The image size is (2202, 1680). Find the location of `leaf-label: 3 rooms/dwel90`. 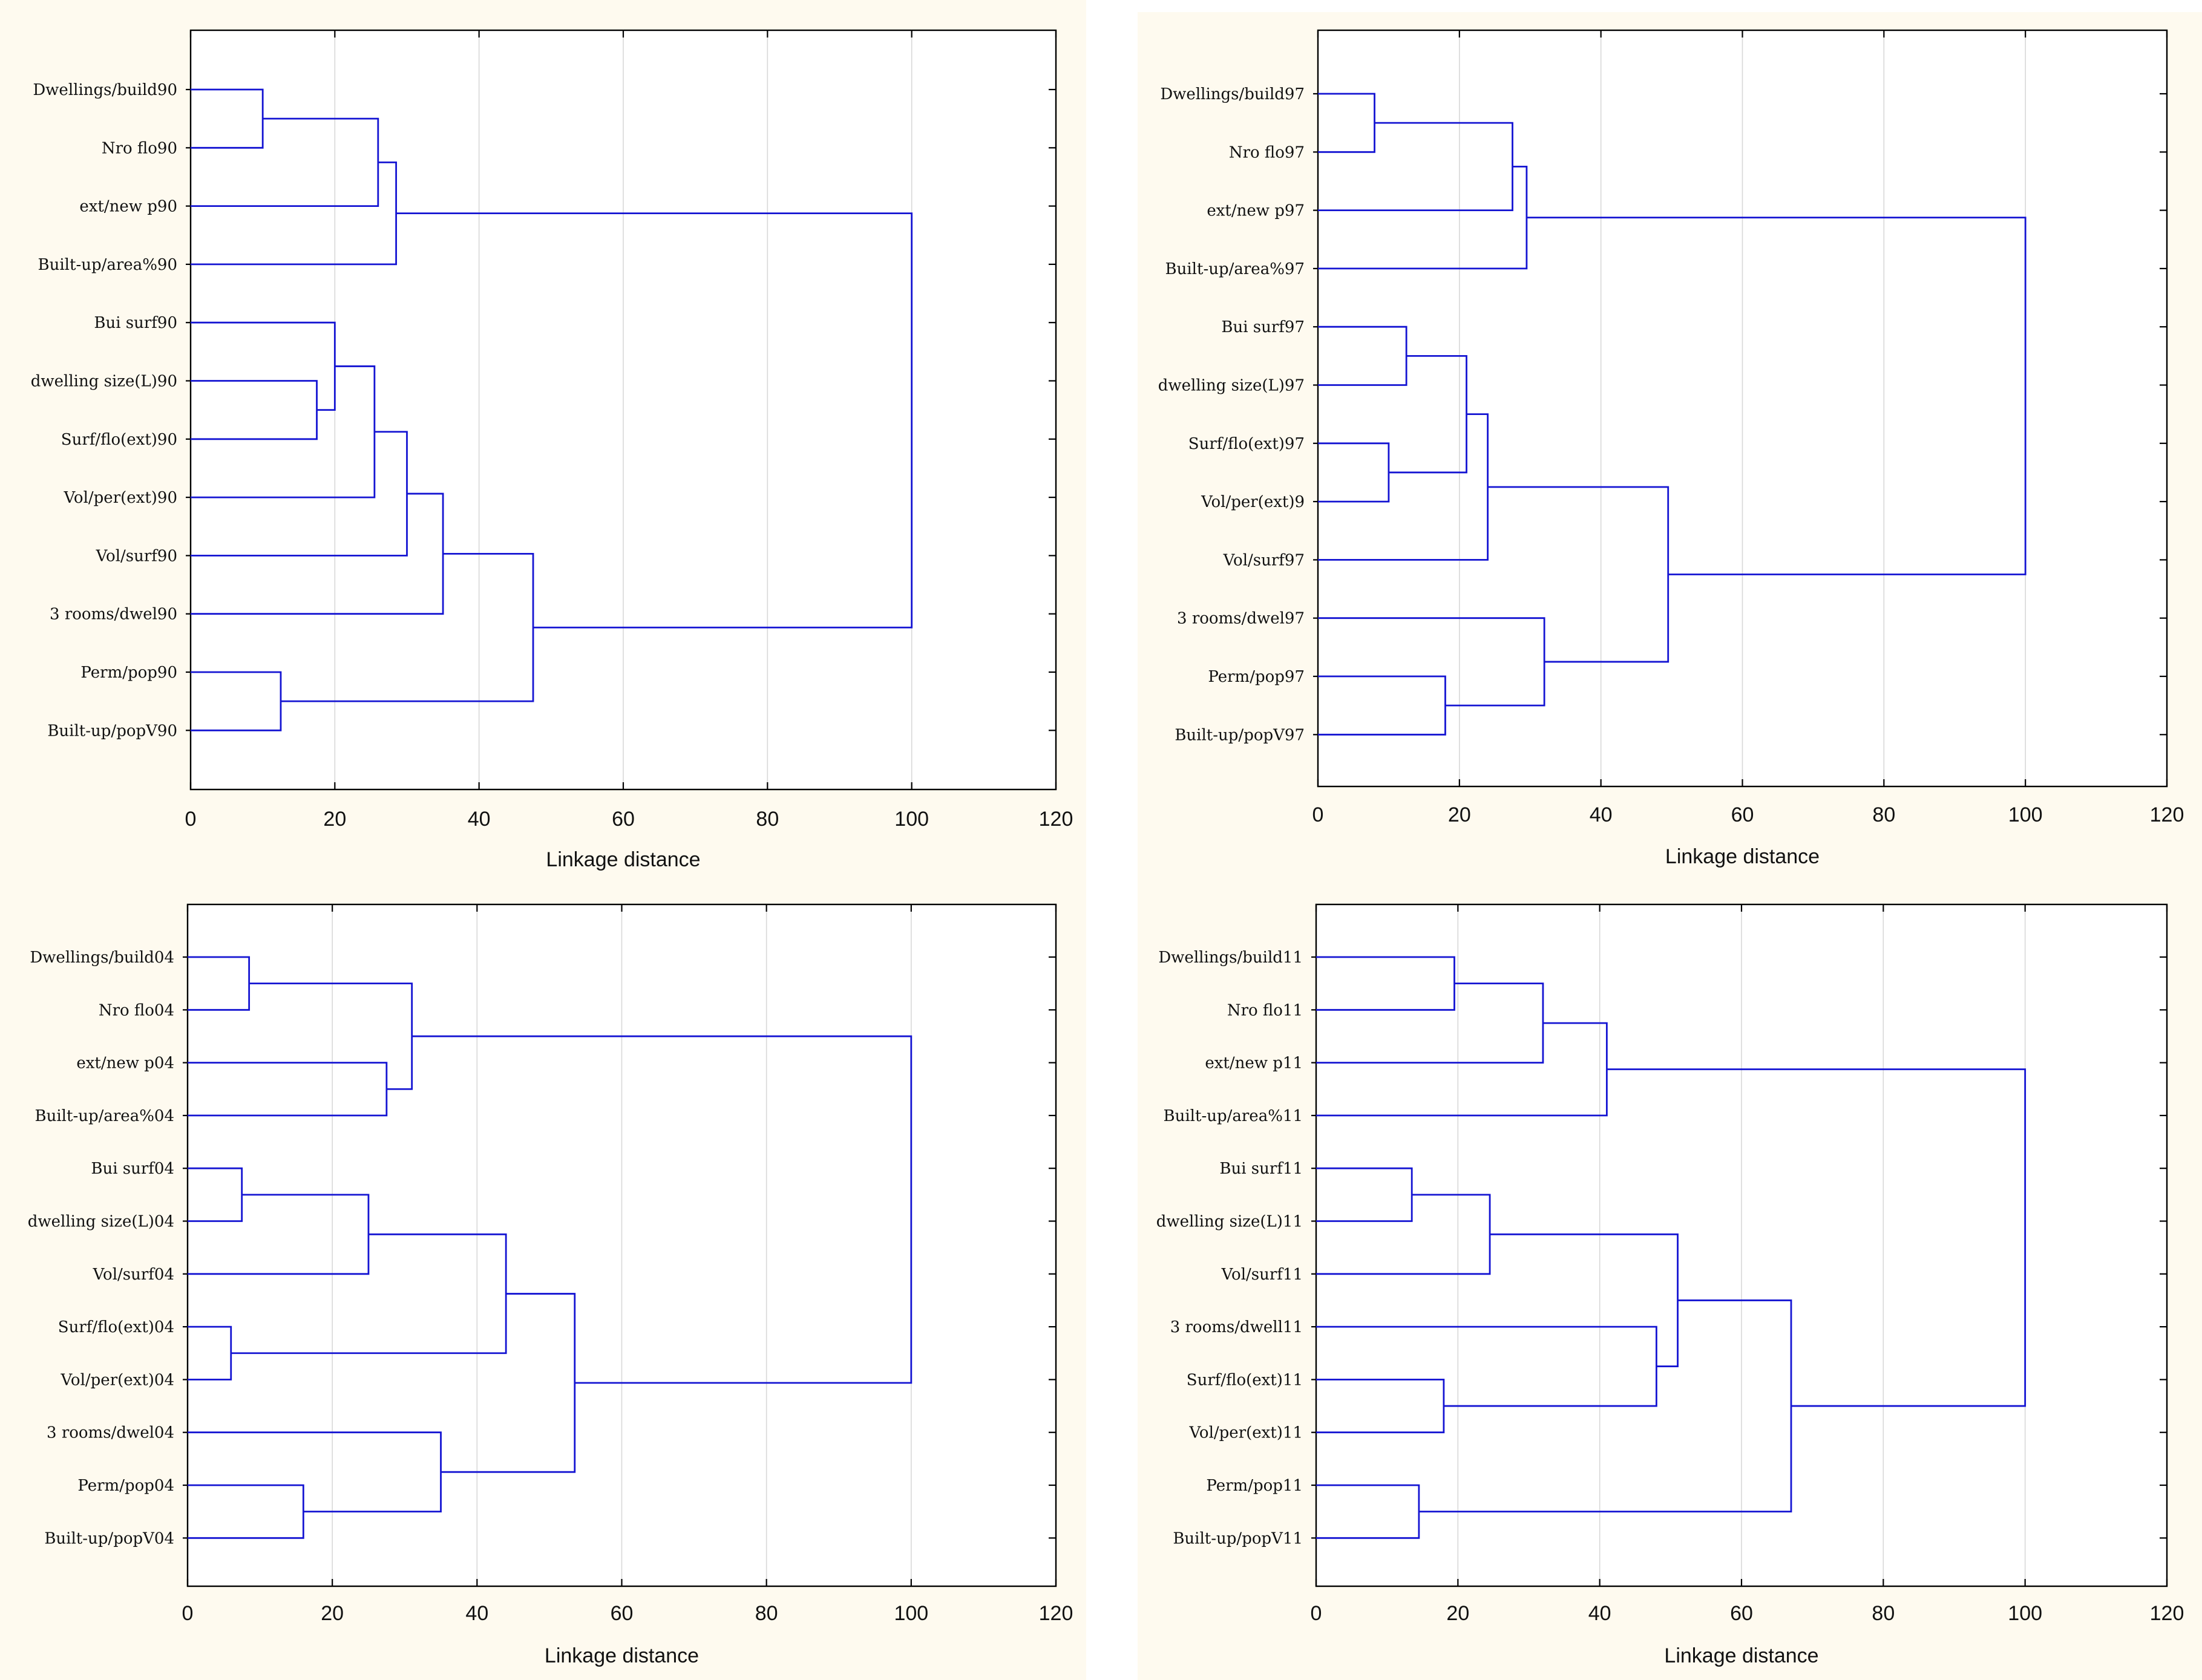

leaf-label: 3 rooms/dwel90 is located at coordinates (113, 615).